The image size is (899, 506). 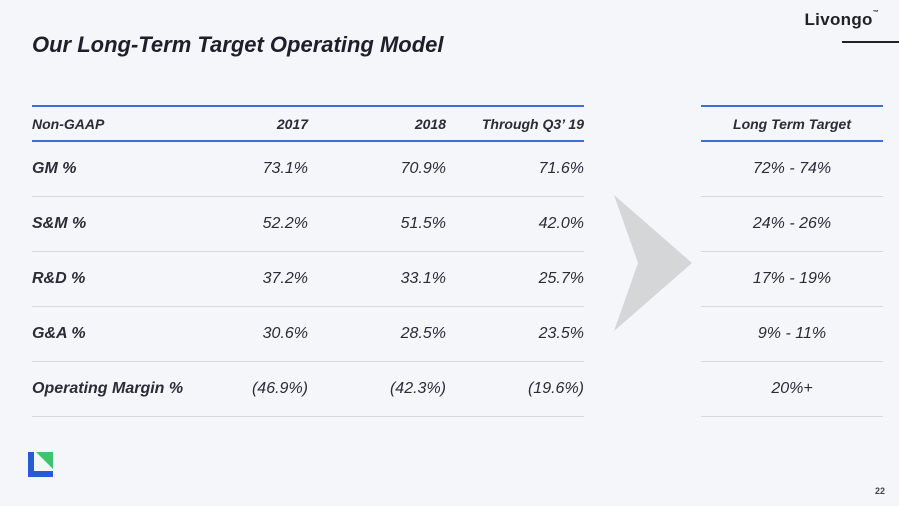 I want to click on row-label: S&M %, so click(x=132, y=224).